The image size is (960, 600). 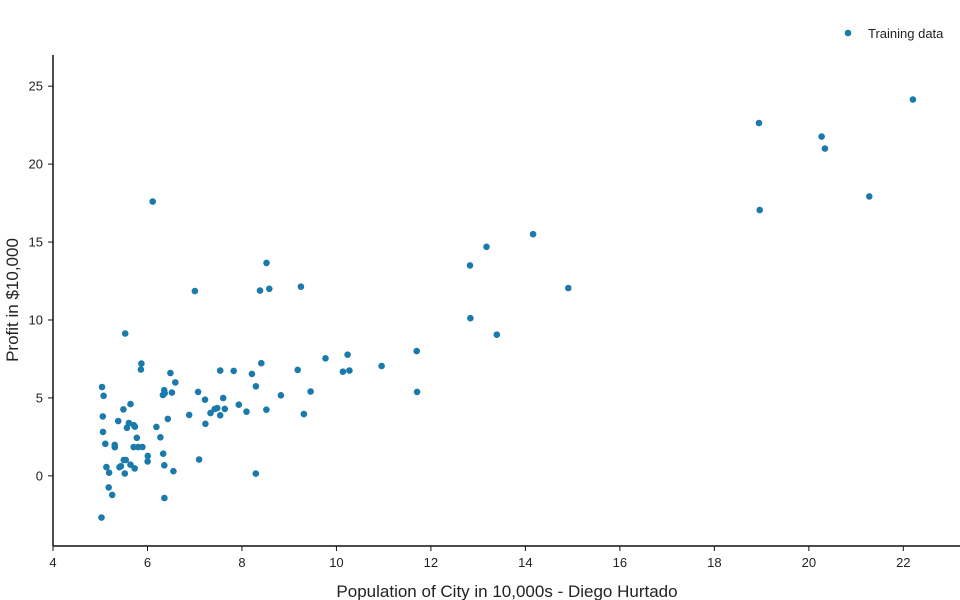 I want to click on x-tick-label: 14, so click(x=525, y=562).